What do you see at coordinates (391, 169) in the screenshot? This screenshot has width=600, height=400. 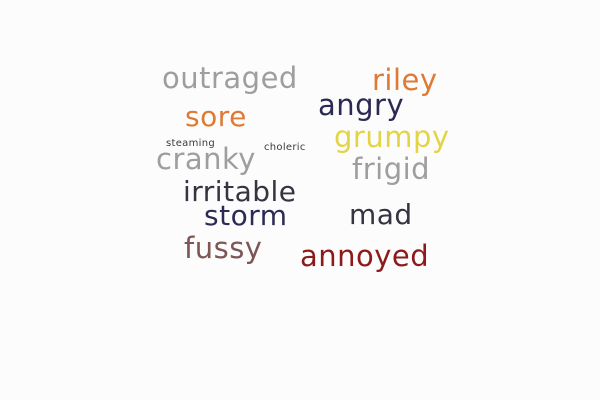 I see `word-frigid: frigid` at bounding box center [391, 169].